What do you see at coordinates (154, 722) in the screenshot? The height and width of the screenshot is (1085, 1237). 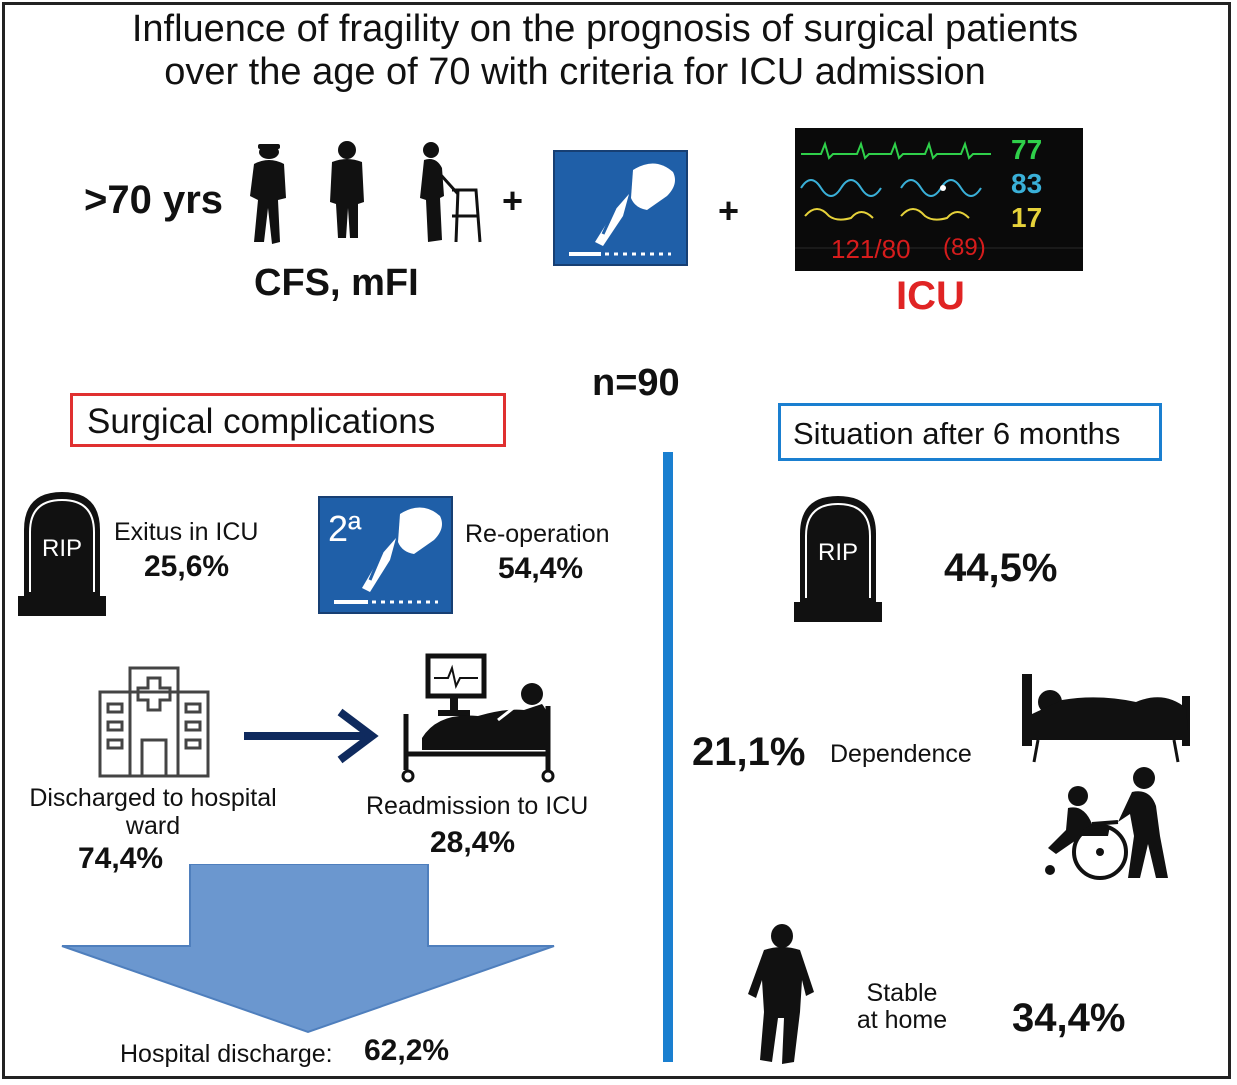 I see `hospital-icon` at bounding box center [154, 722].